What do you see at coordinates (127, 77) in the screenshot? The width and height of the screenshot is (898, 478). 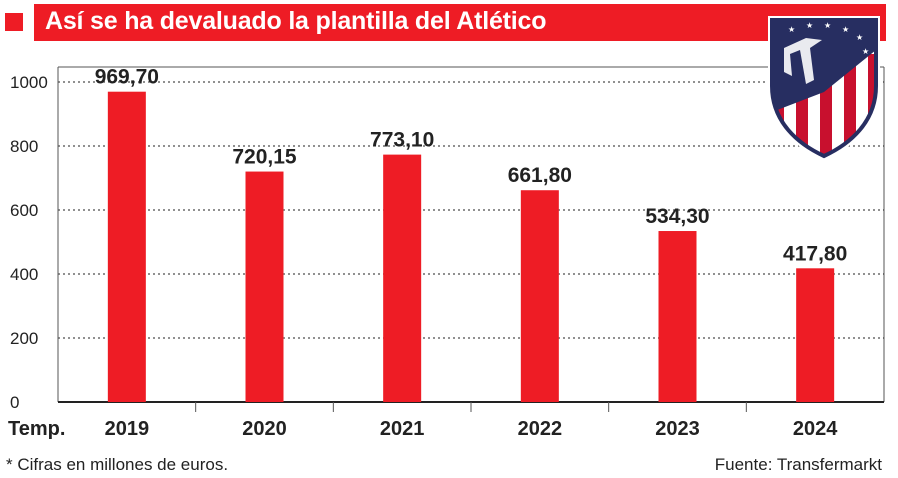 I see `bar-value-label: 969,70` at bounding box center [127, 77].